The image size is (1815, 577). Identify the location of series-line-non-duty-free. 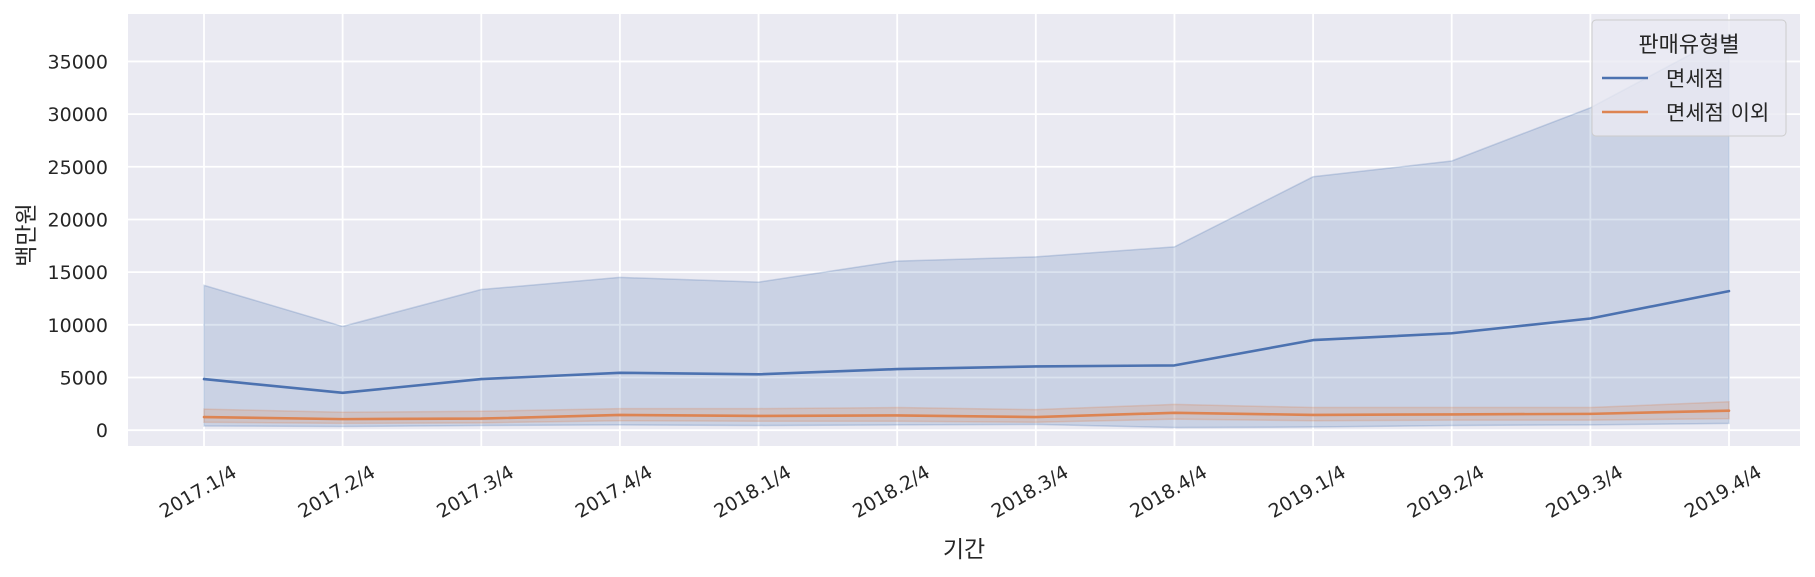
(966, 415).